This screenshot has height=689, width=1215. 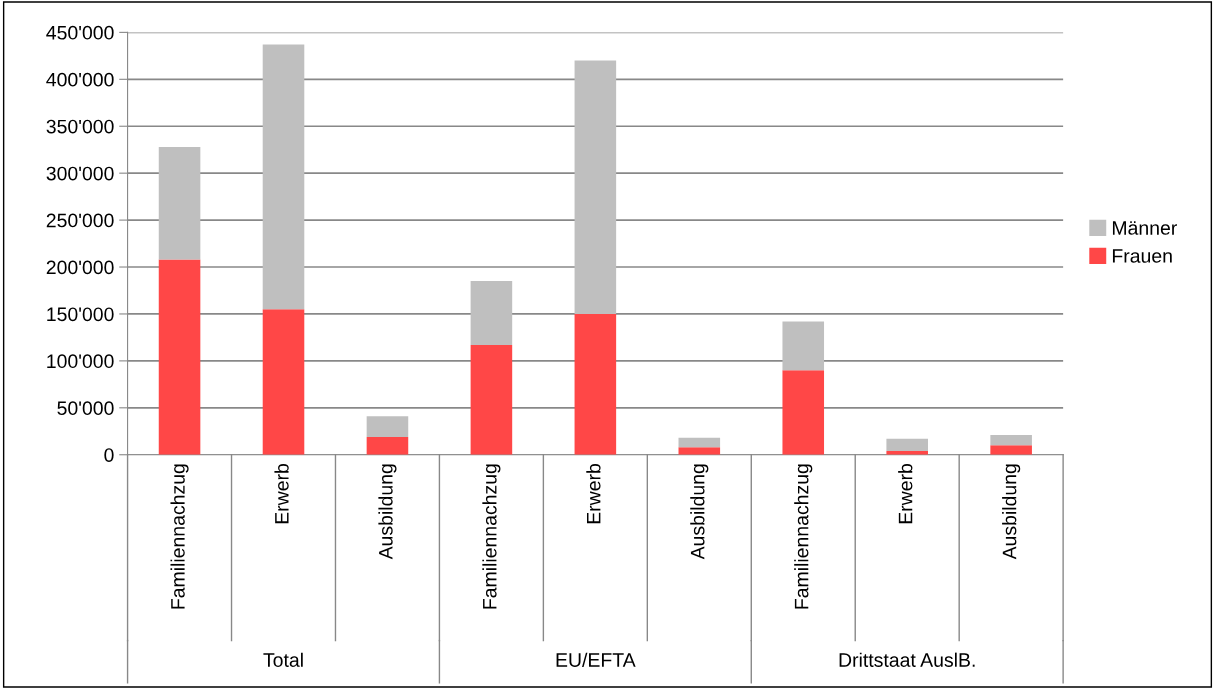 I want to click on y-tick-label: 450'000, so click(x=80, y=32).